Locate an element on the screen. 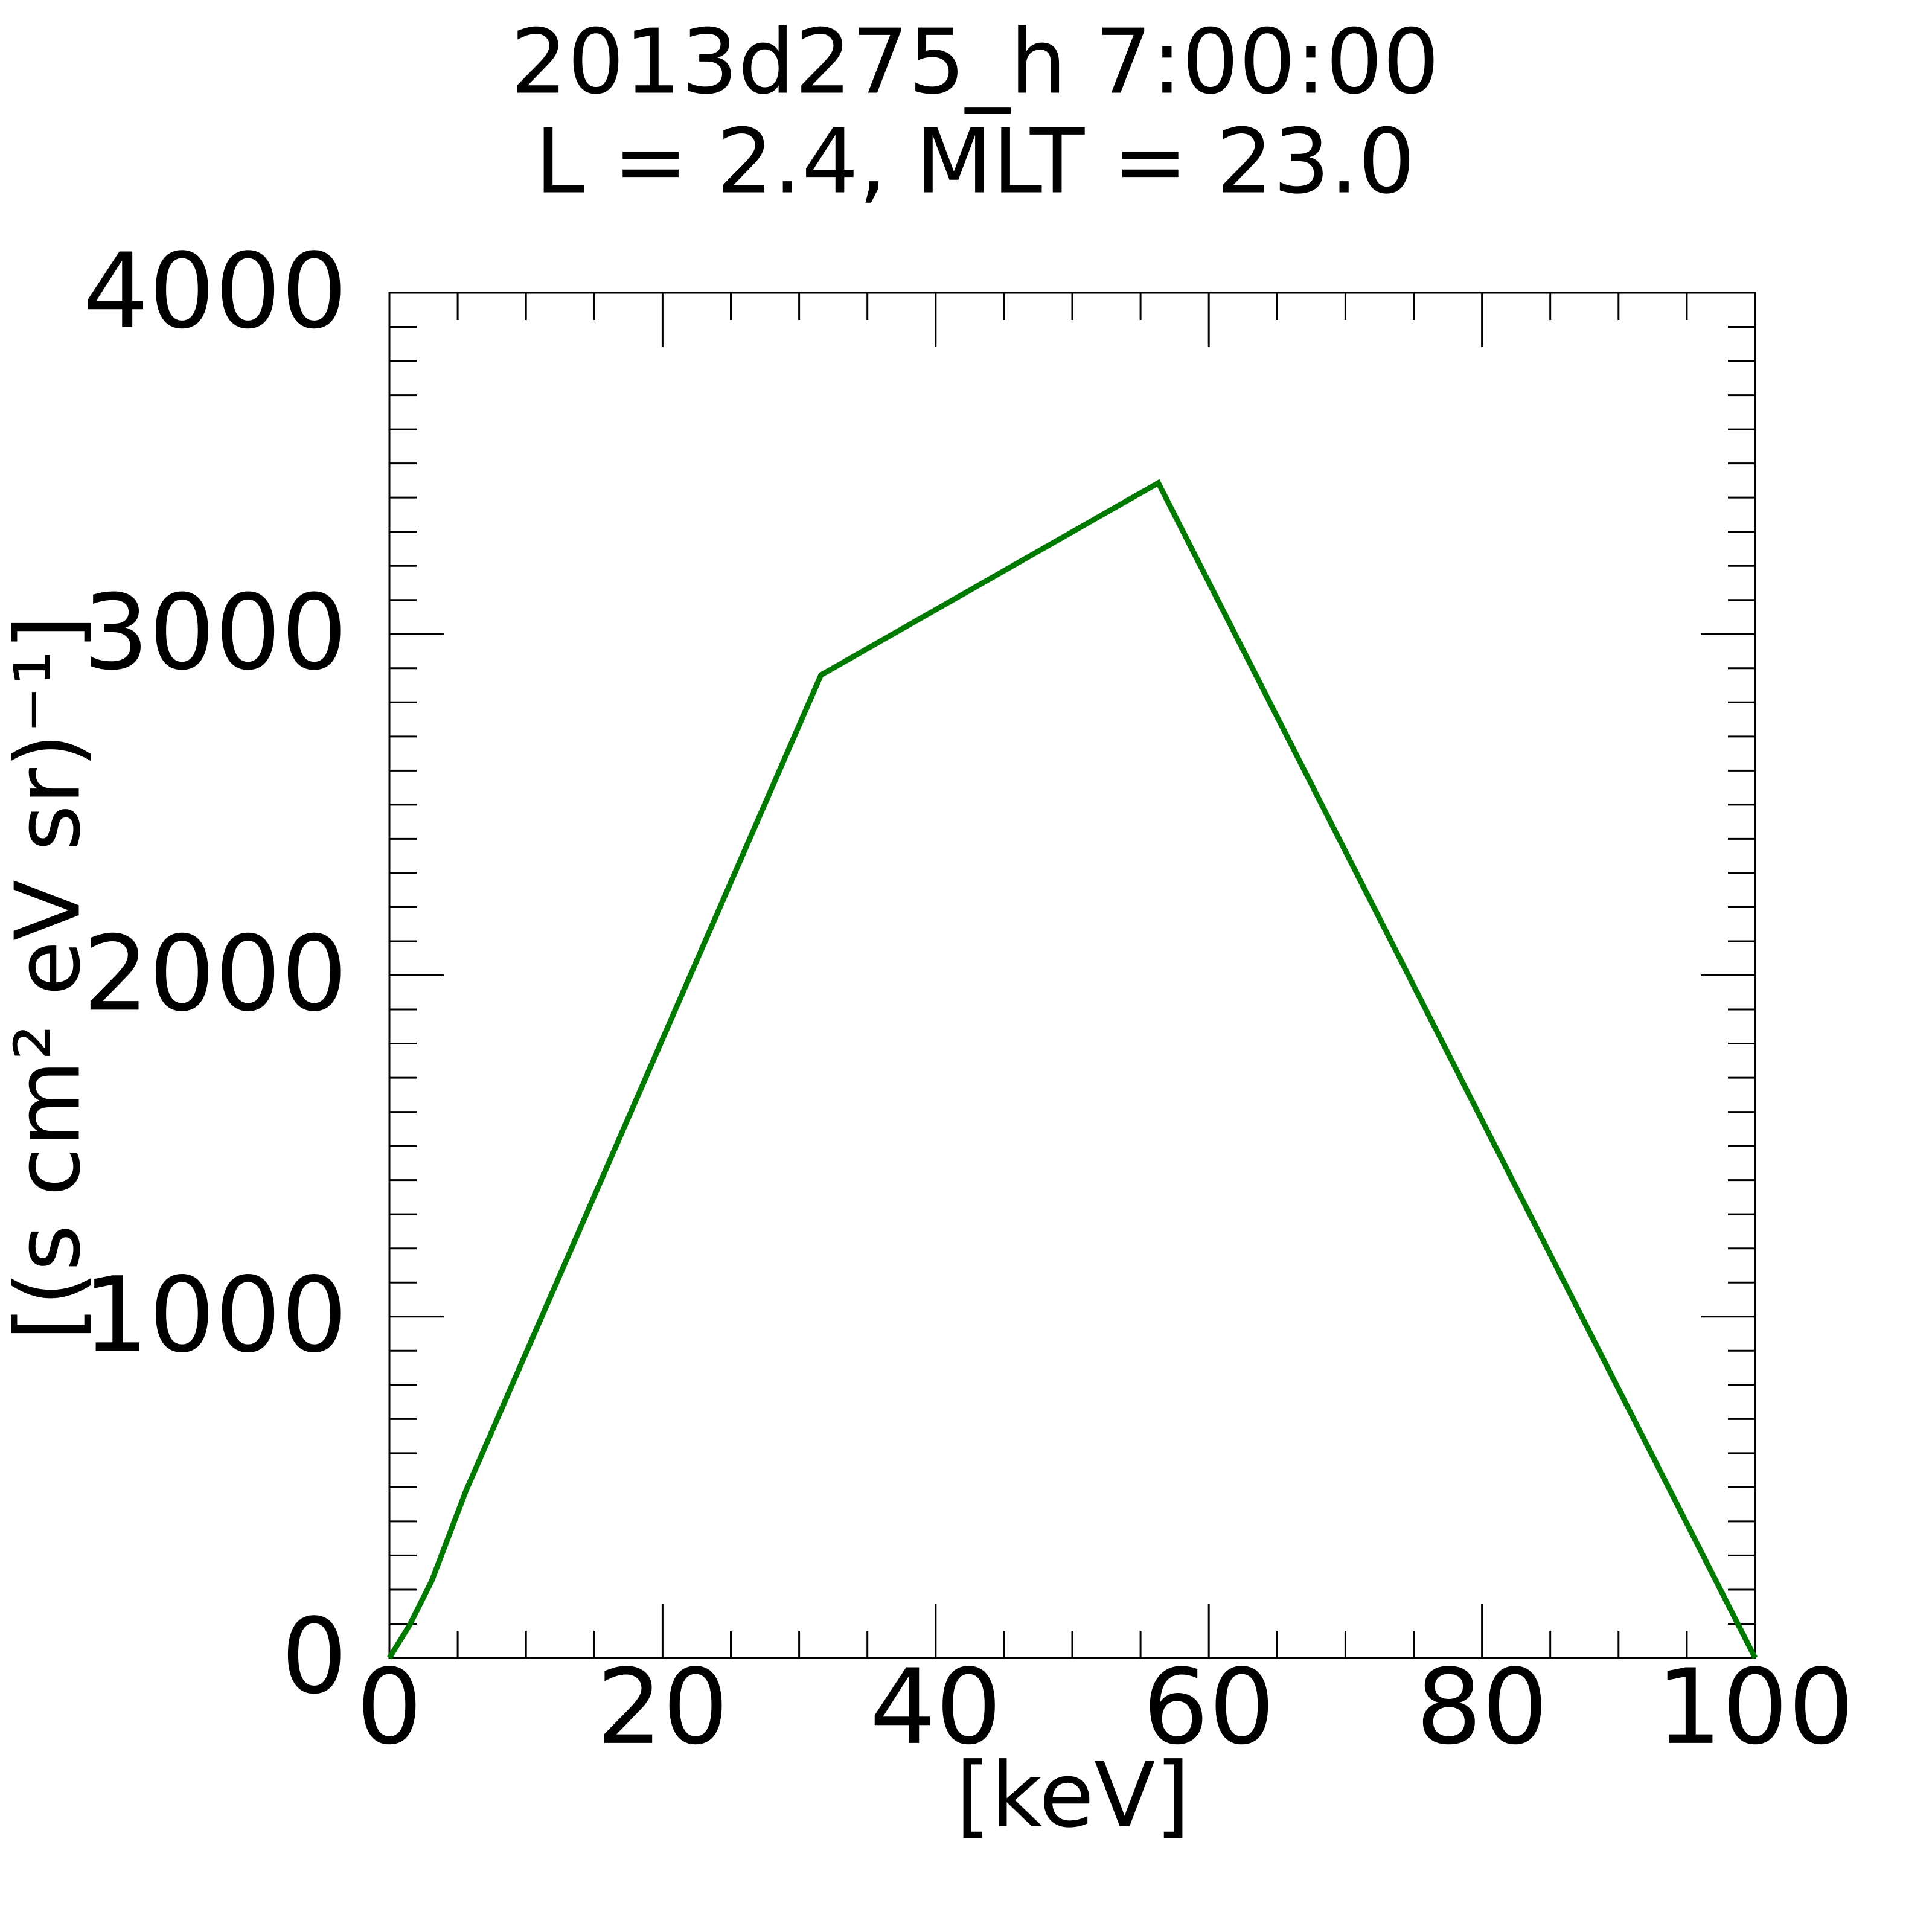  y-tick-label: 2000 is located at coordinates (215, 974).